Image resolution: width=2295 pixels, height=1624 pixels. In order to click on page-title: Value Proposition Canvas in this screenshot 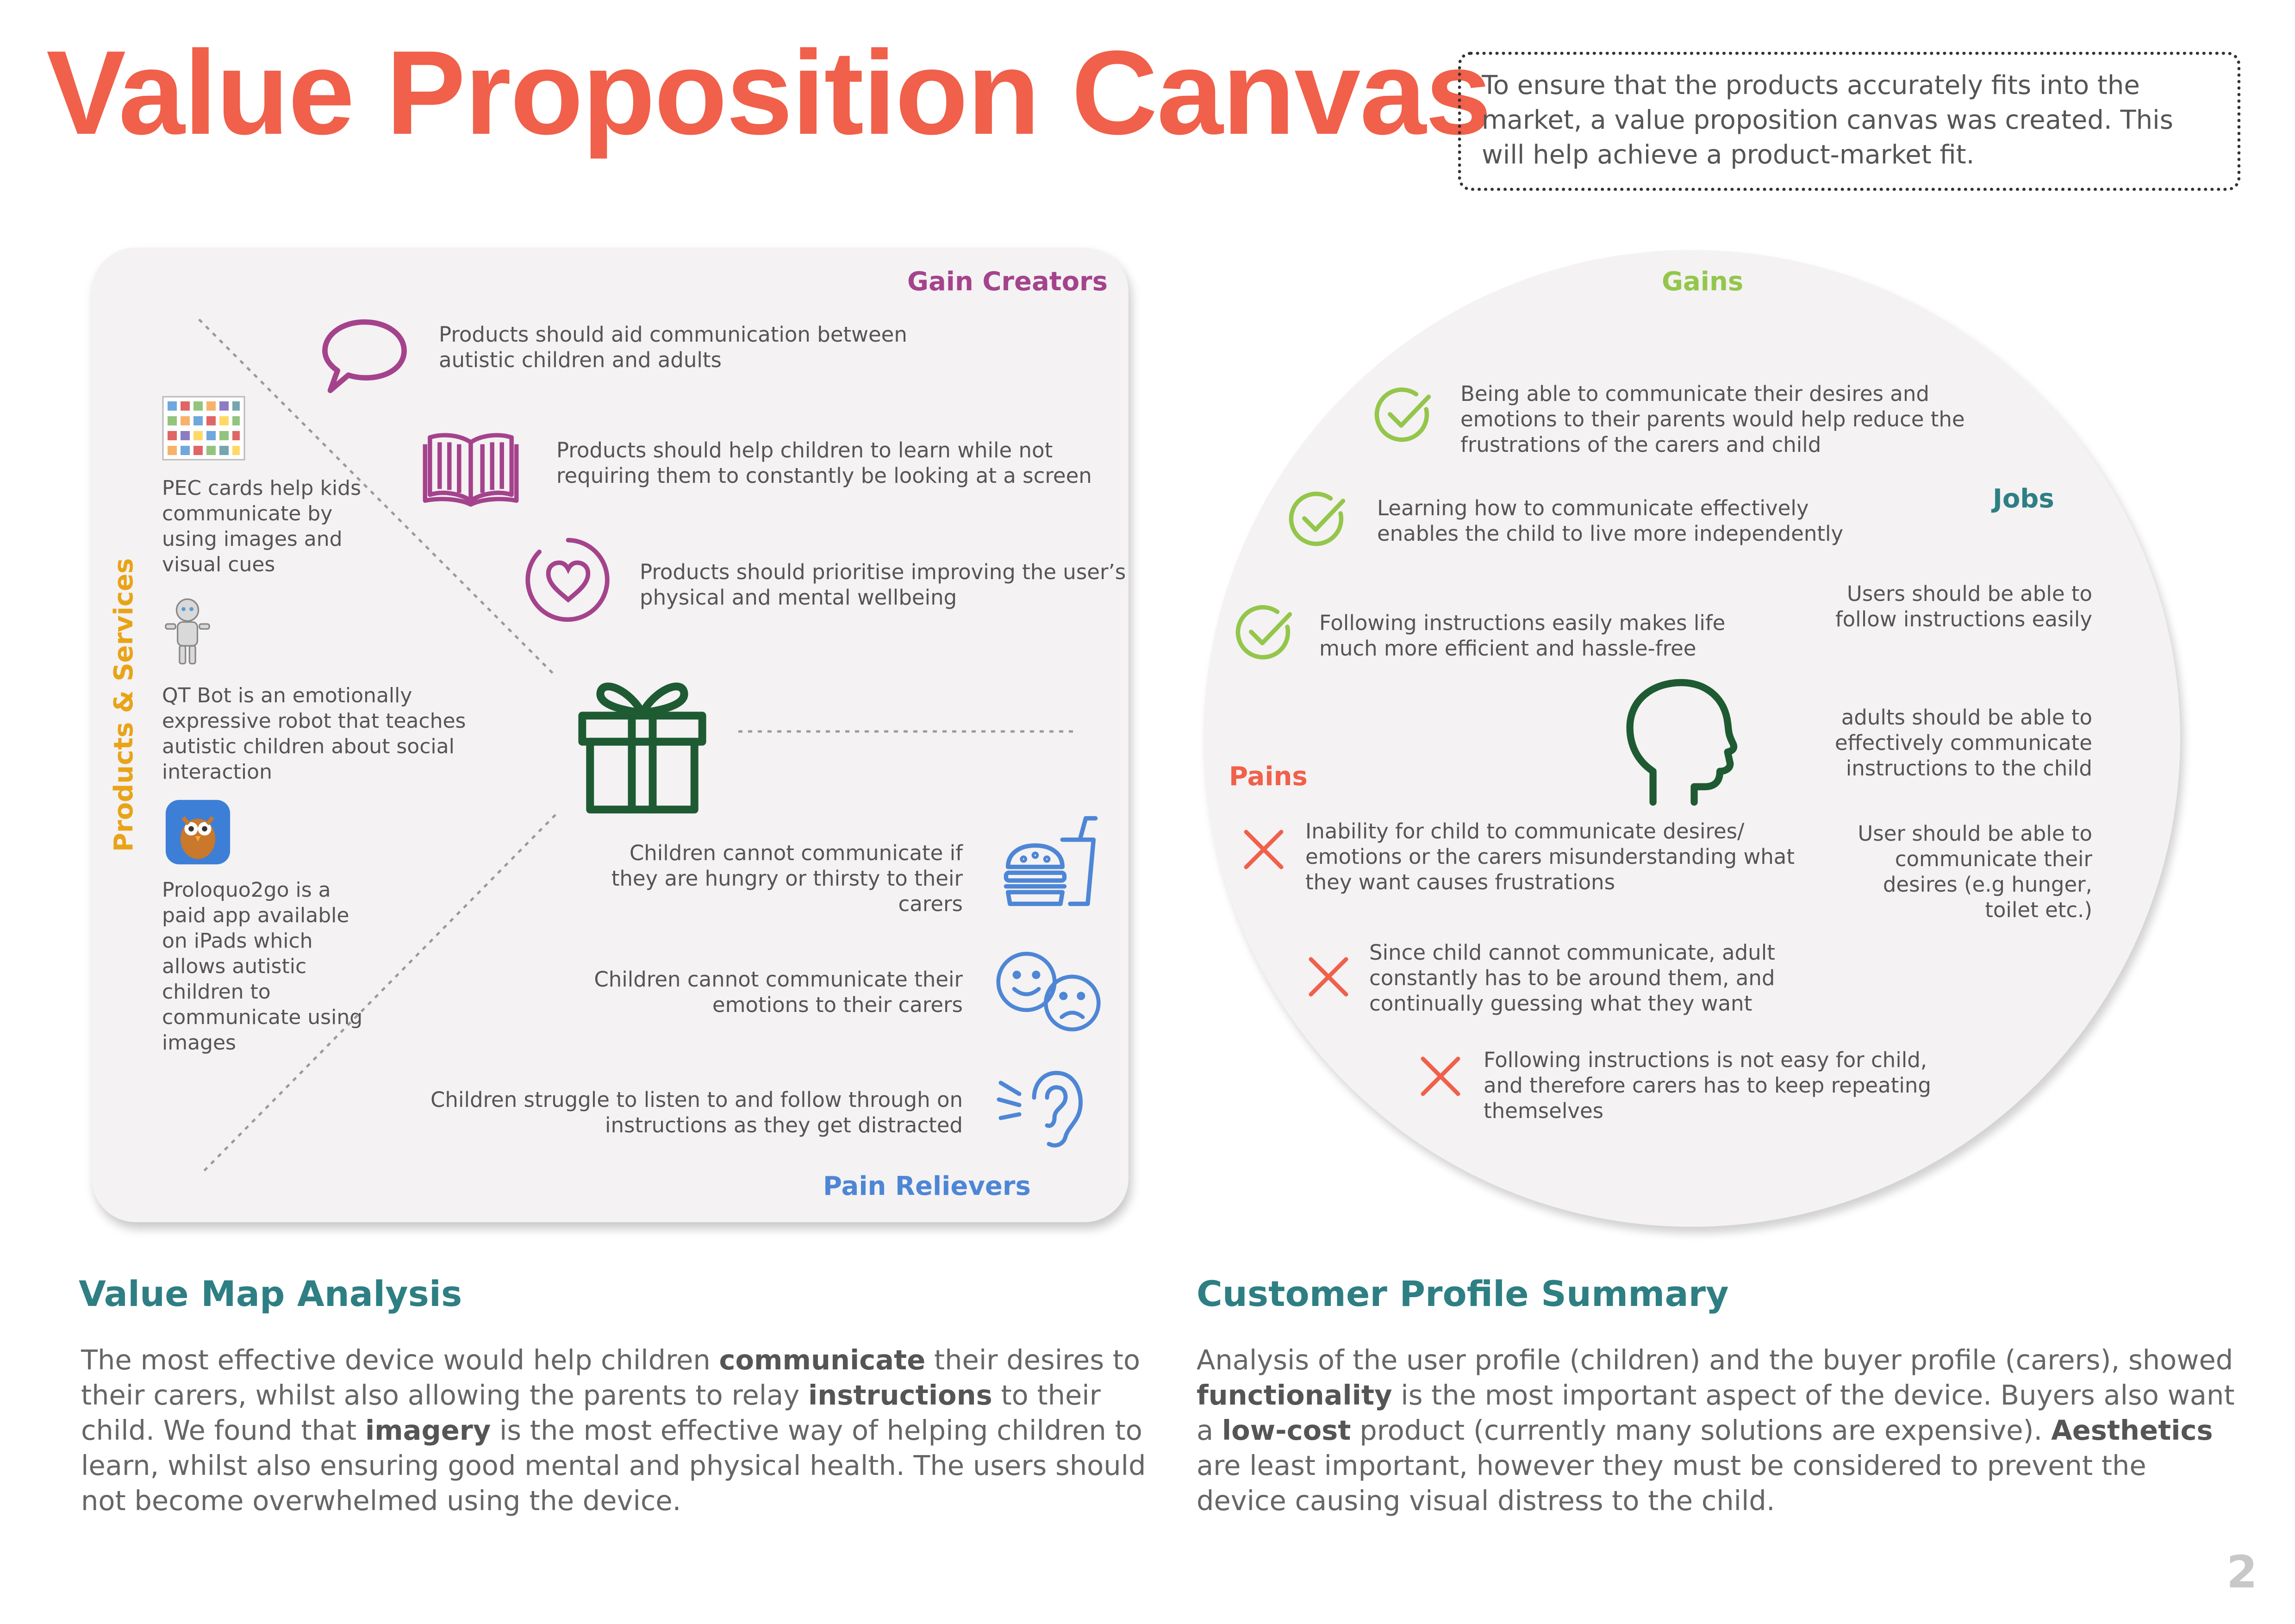, I will do `click(769, 92)`.